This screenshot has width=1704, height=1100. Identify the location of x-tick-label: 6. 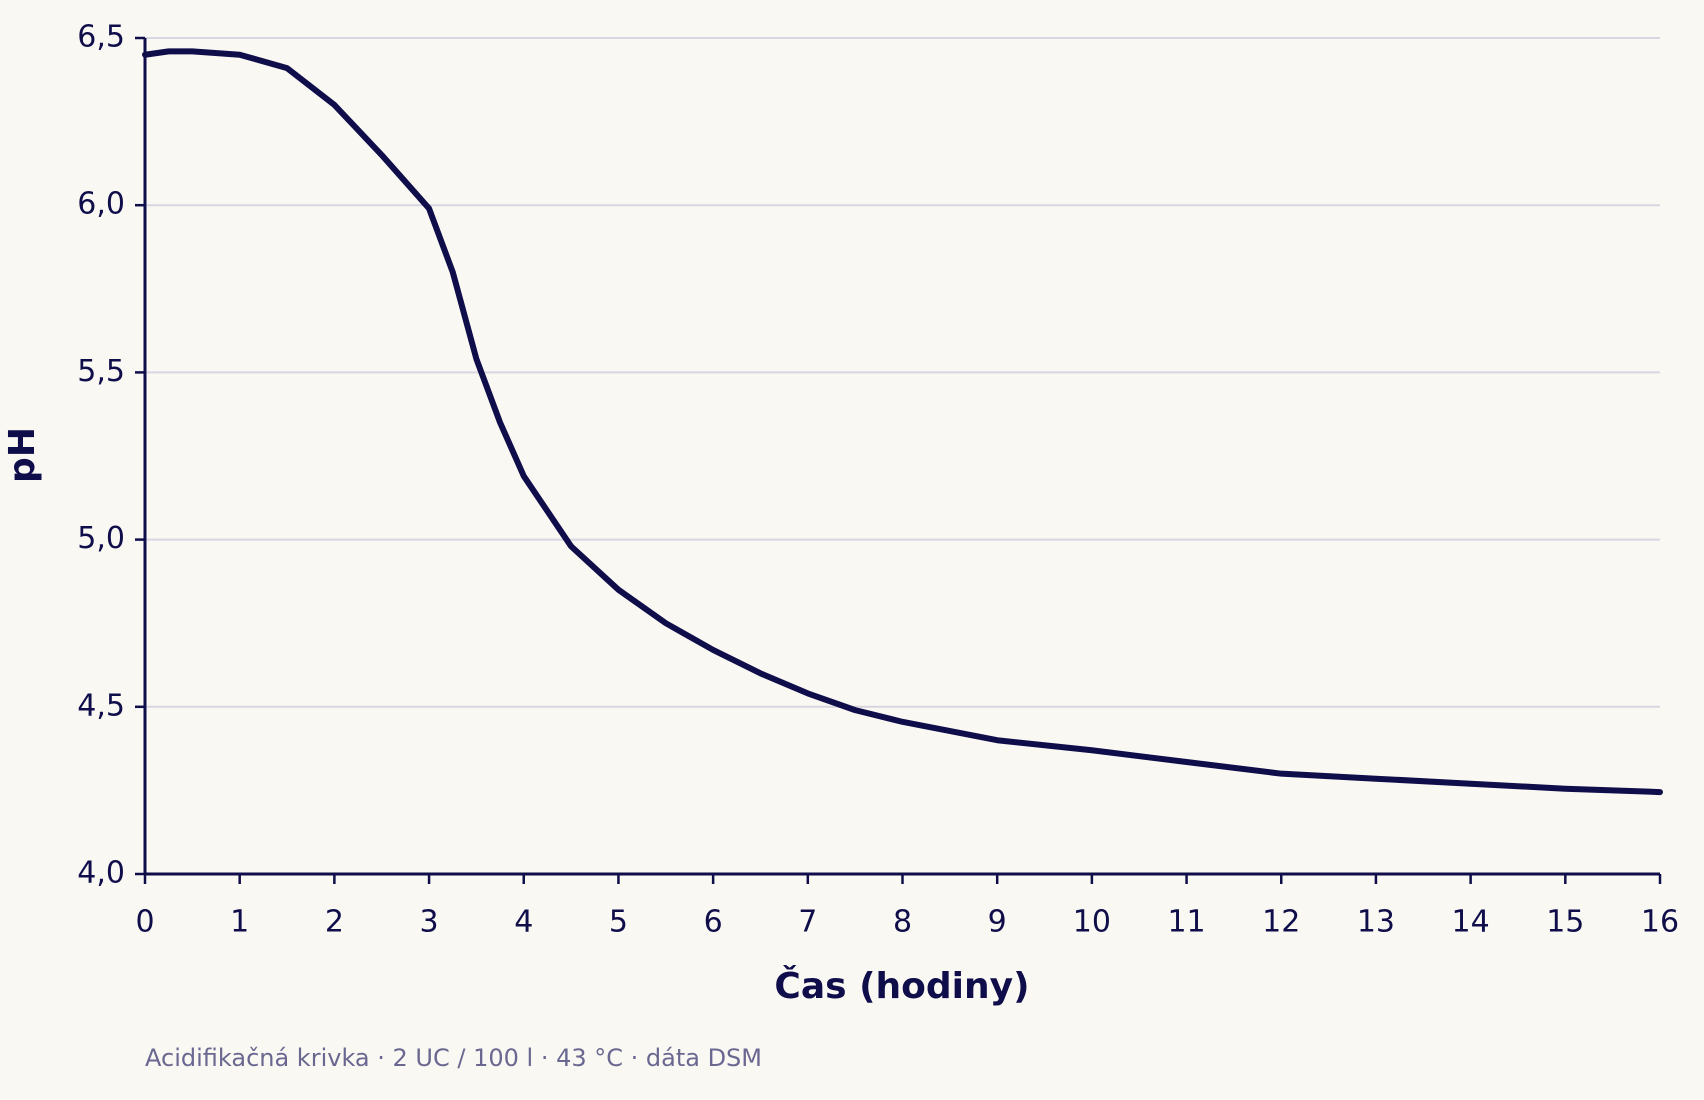
(713, 922).